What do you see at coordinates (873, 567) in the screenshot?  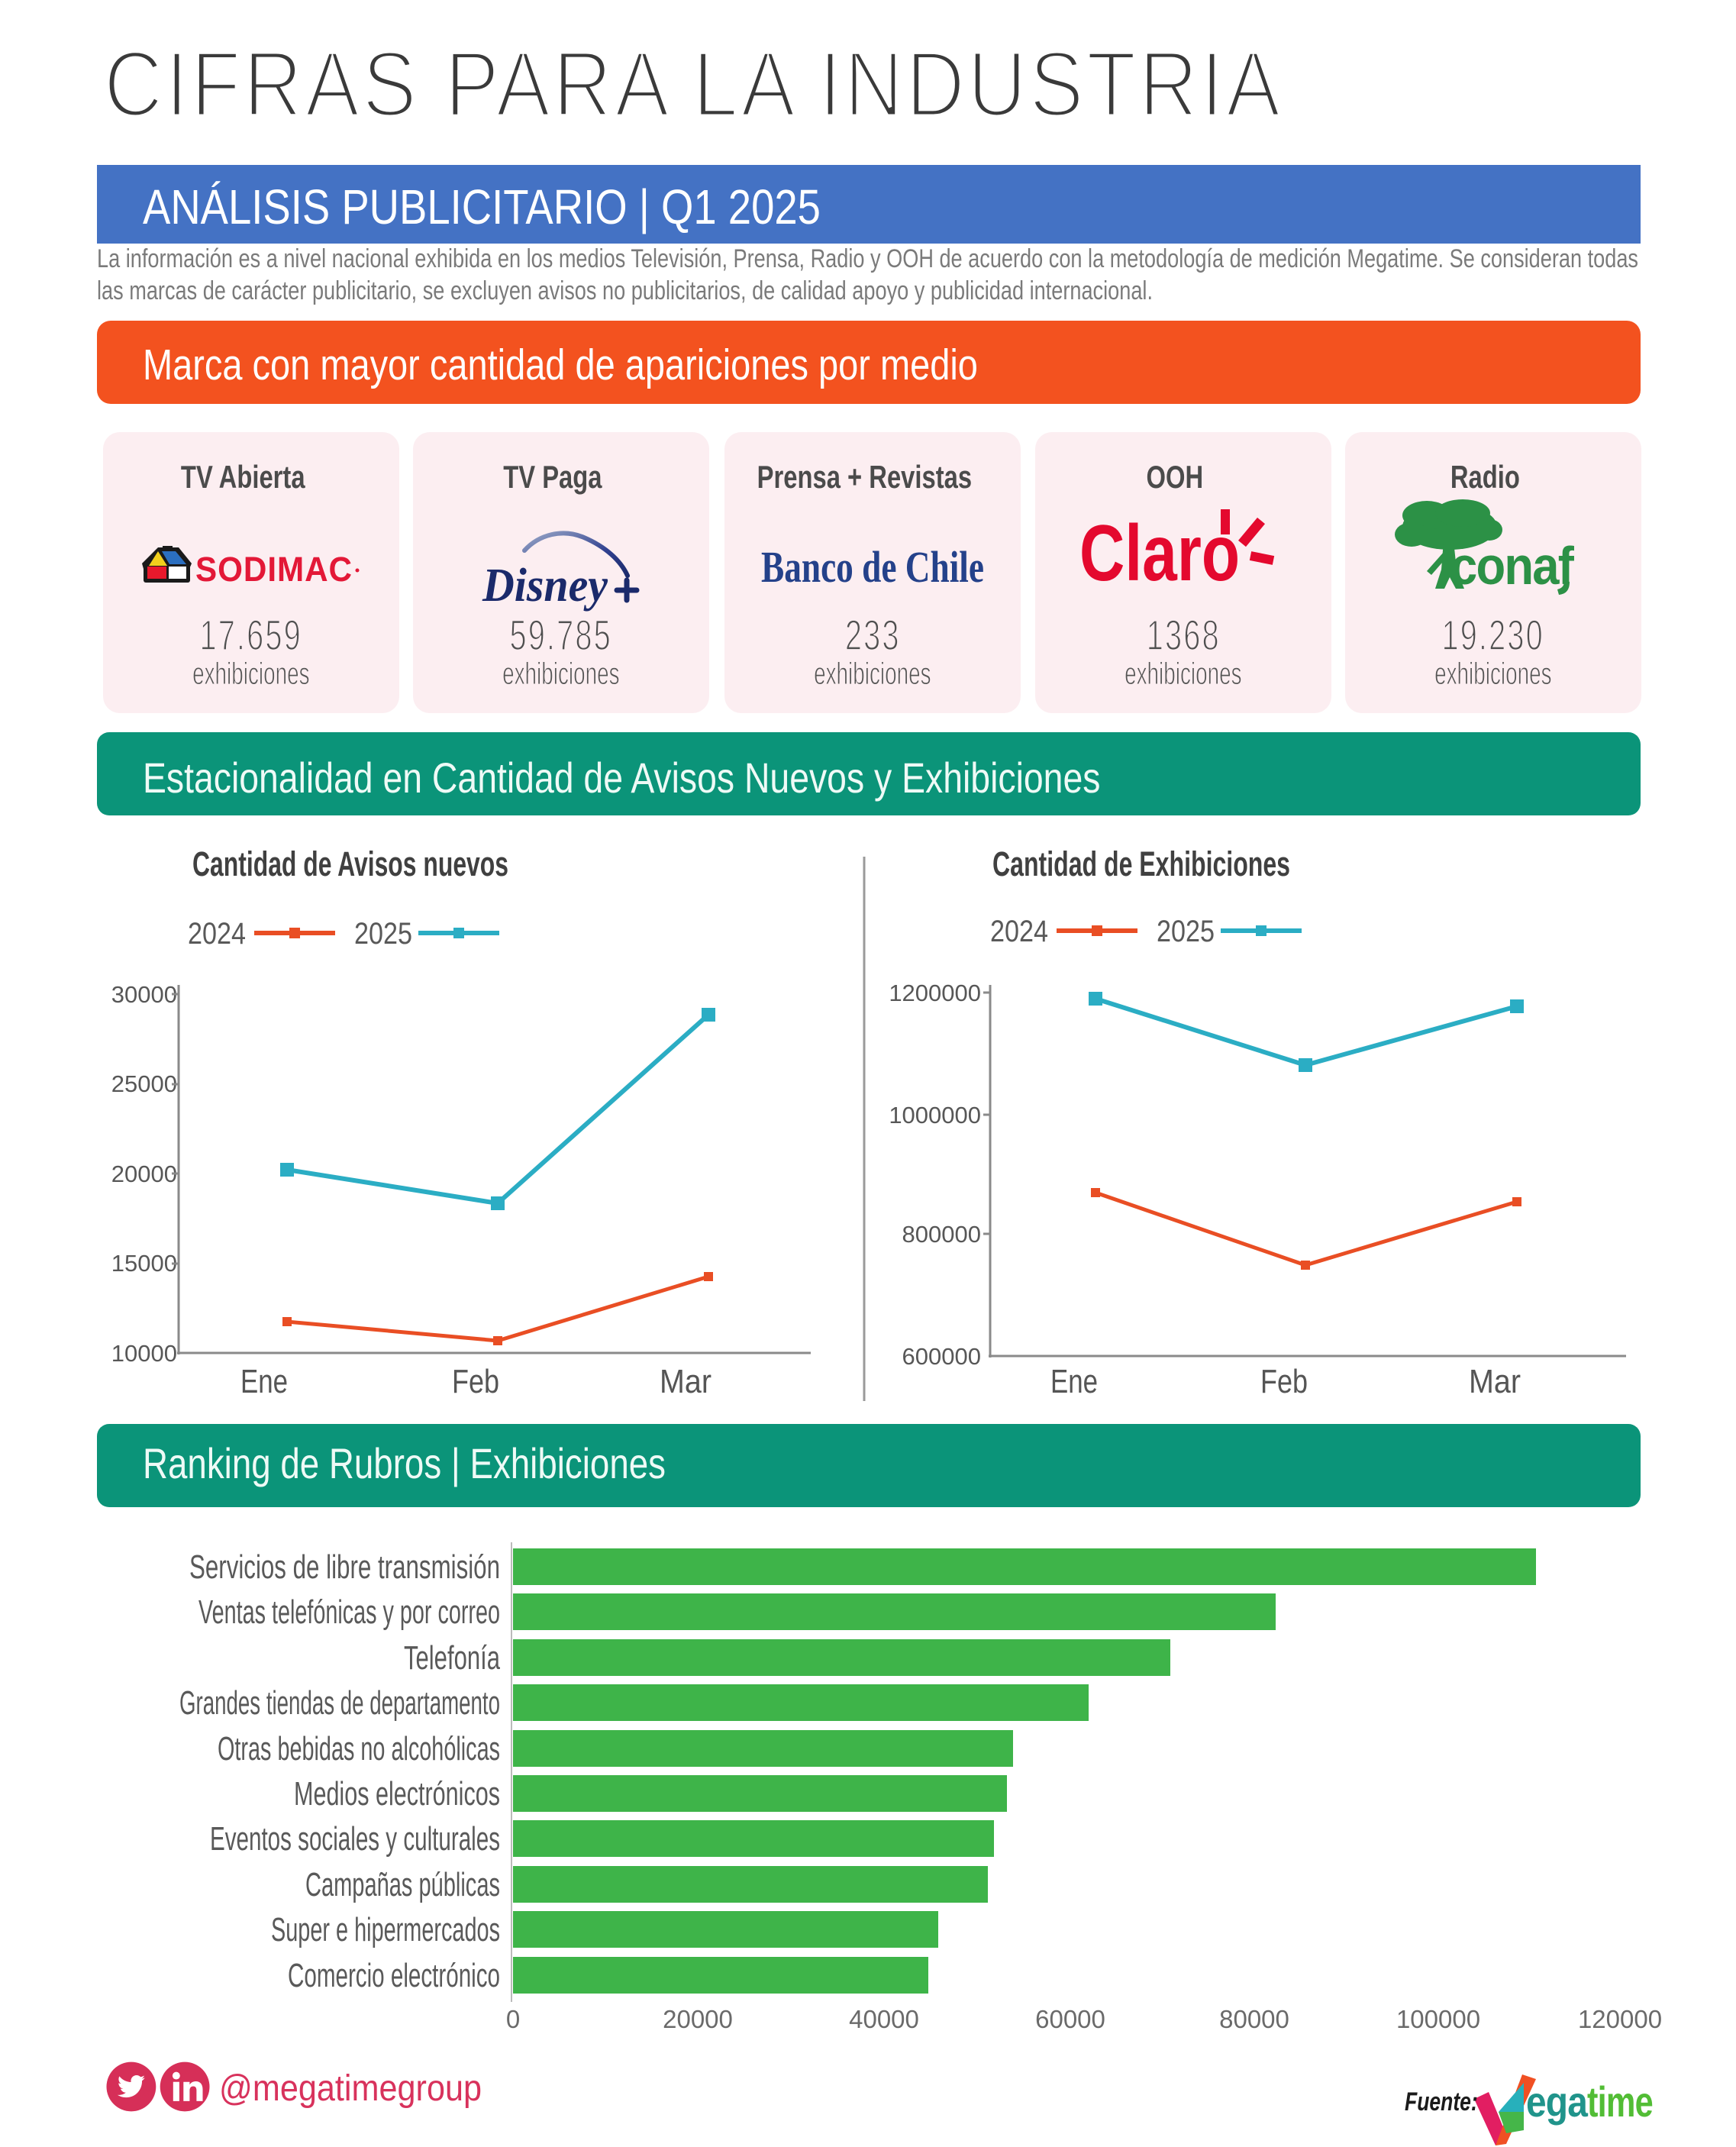 I see `svg-text: Banco de Chile` at bounding box center [873, 567].